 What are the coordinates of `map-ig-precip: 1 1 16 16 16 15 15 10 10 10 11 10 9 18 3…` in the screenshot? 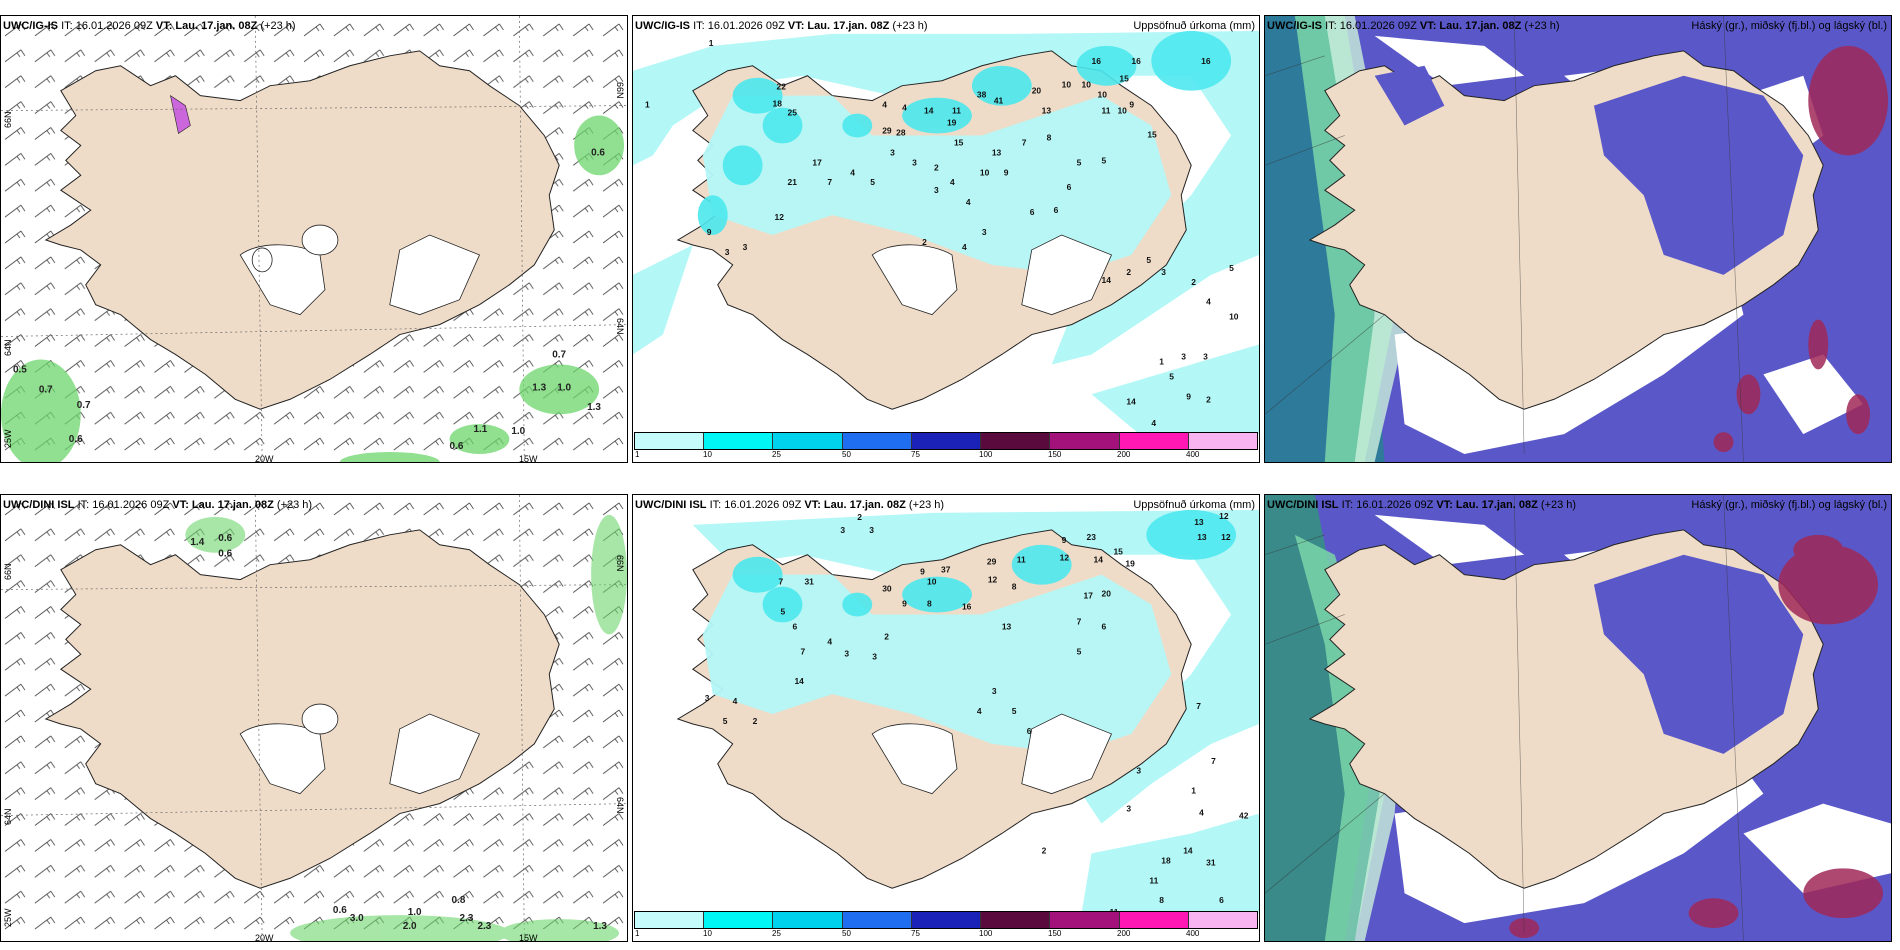 It's located at (946, 237).